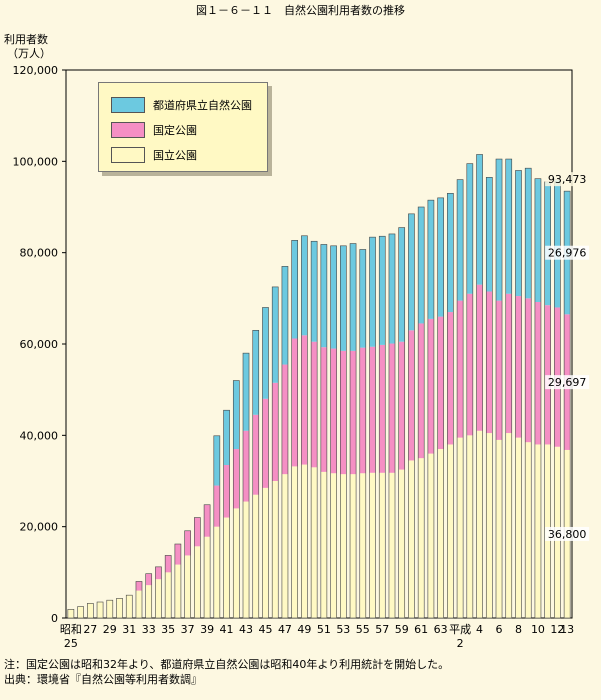  What do you see at coordinates (149, 629) in the screenshot?
I see `x-tick-label: 33` at bounding box center [149, 629].